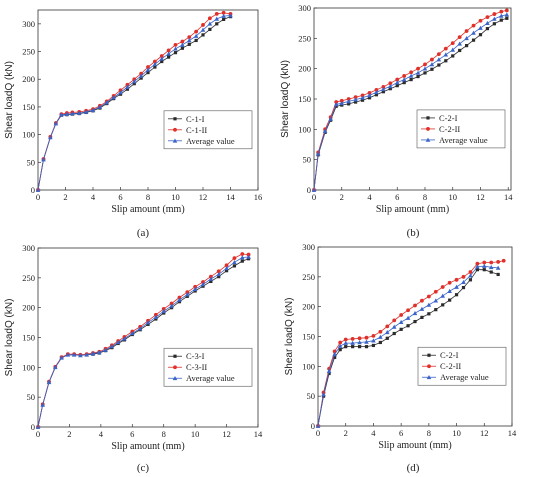 The height and width of the screenshot is (477, 550). I want to click on x-tick-label: 2, so click(69, 434).